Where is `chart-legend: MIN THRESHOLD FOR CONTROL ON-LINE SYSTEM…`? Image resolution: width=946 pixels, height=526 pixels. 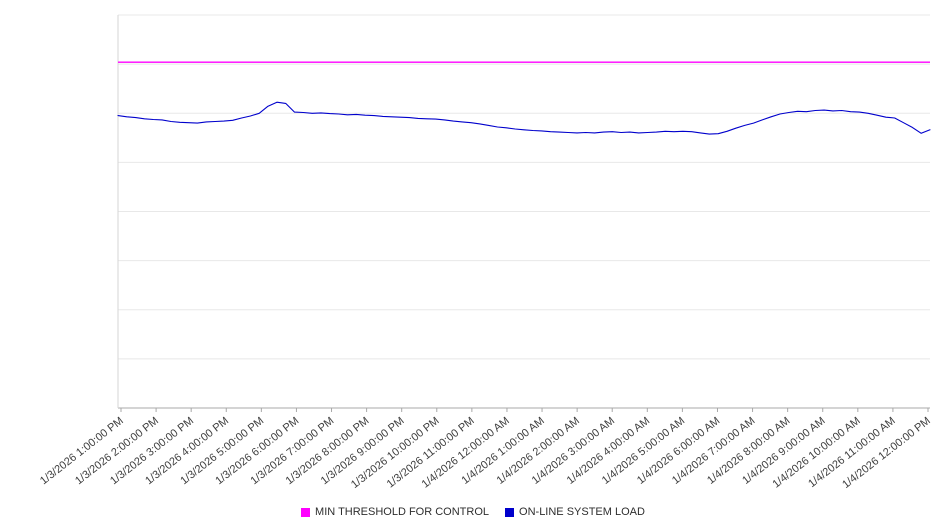
chart-legend: MIN THRESHOLD FOR CONTROL ON-LINE SYSTEM… is located at coordinates (473, 512).